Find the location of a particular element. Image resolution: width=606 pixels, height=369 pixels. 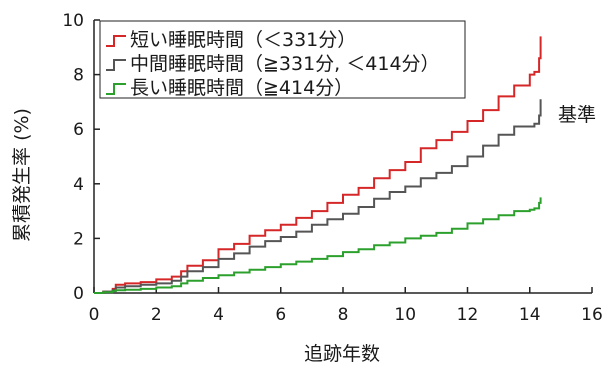

y-axis-title: 累積発生率 (%) is located at coordinates (22, 175).